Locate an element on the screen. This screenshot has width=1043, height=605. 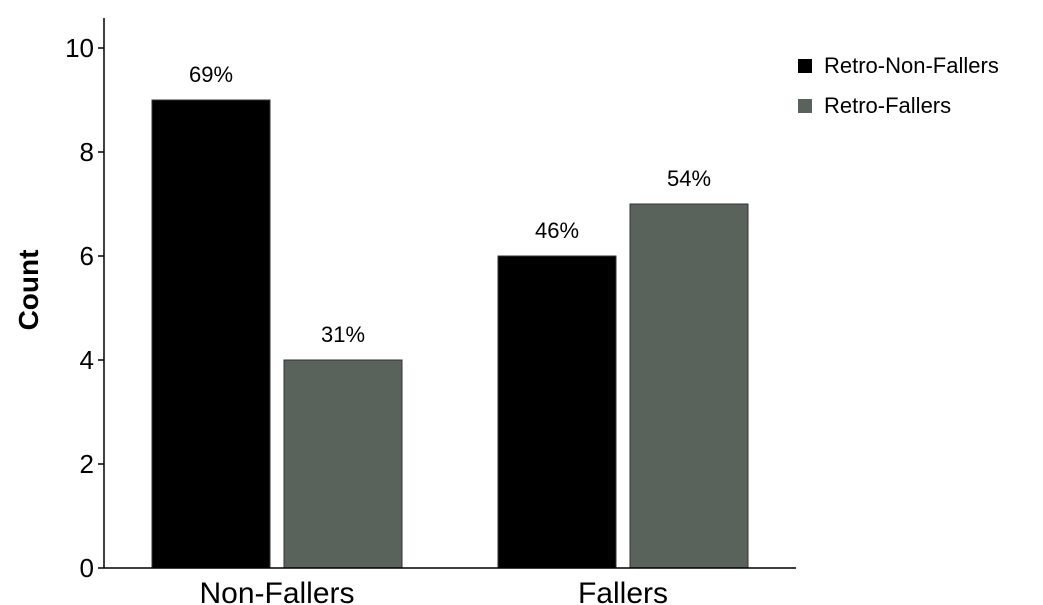
x-category-label: Non-Fallers is located at coordinates (276, 591).